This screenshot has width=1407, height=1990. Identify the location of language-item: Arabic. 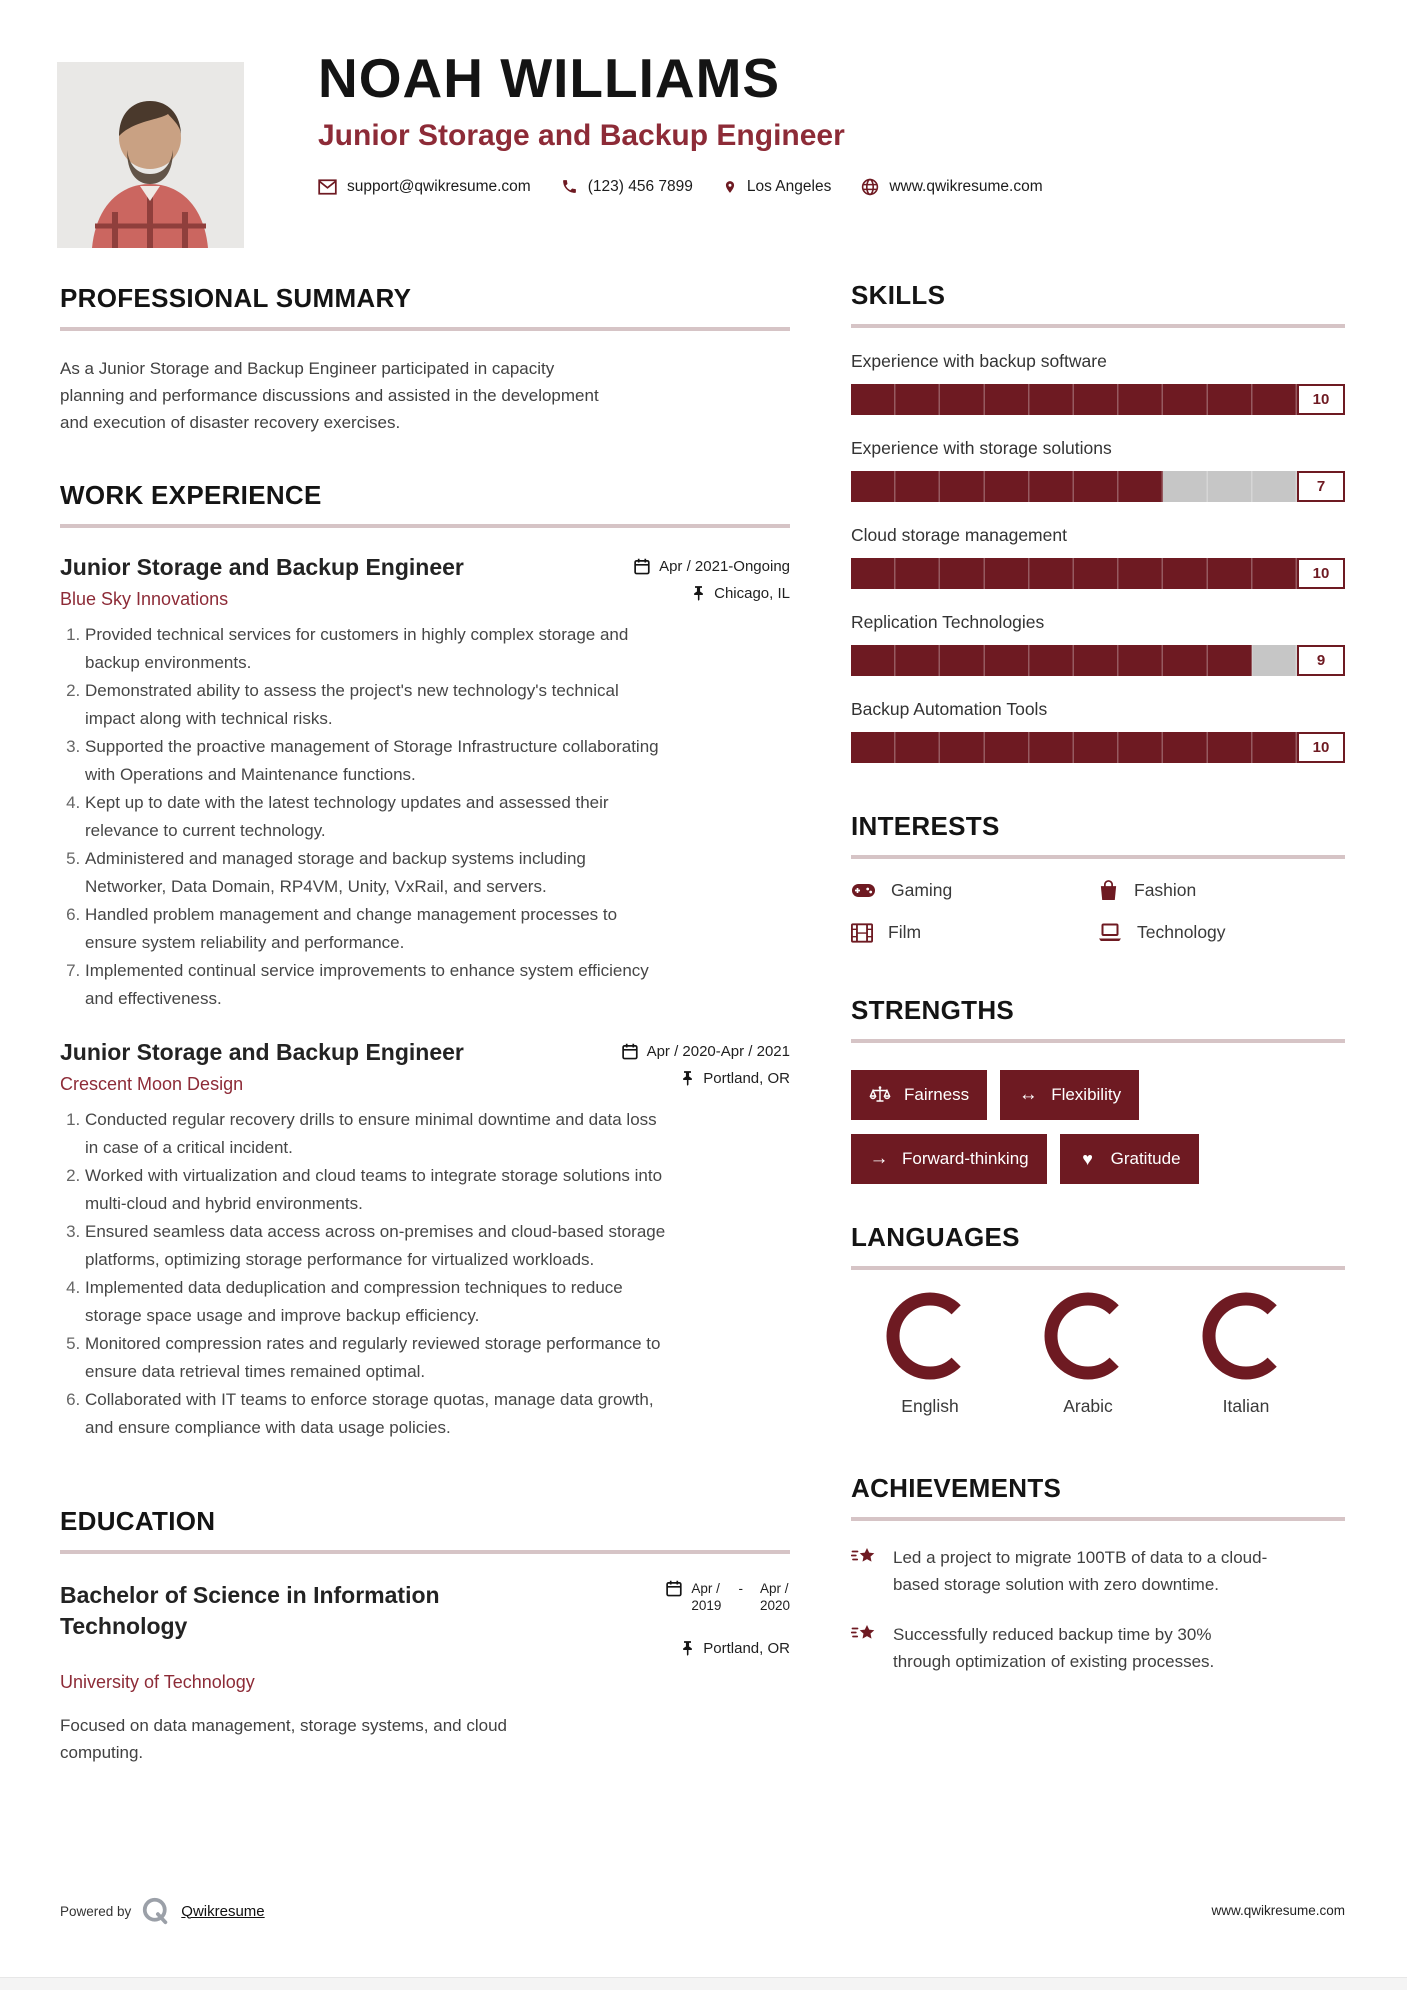
(1088, 1354).